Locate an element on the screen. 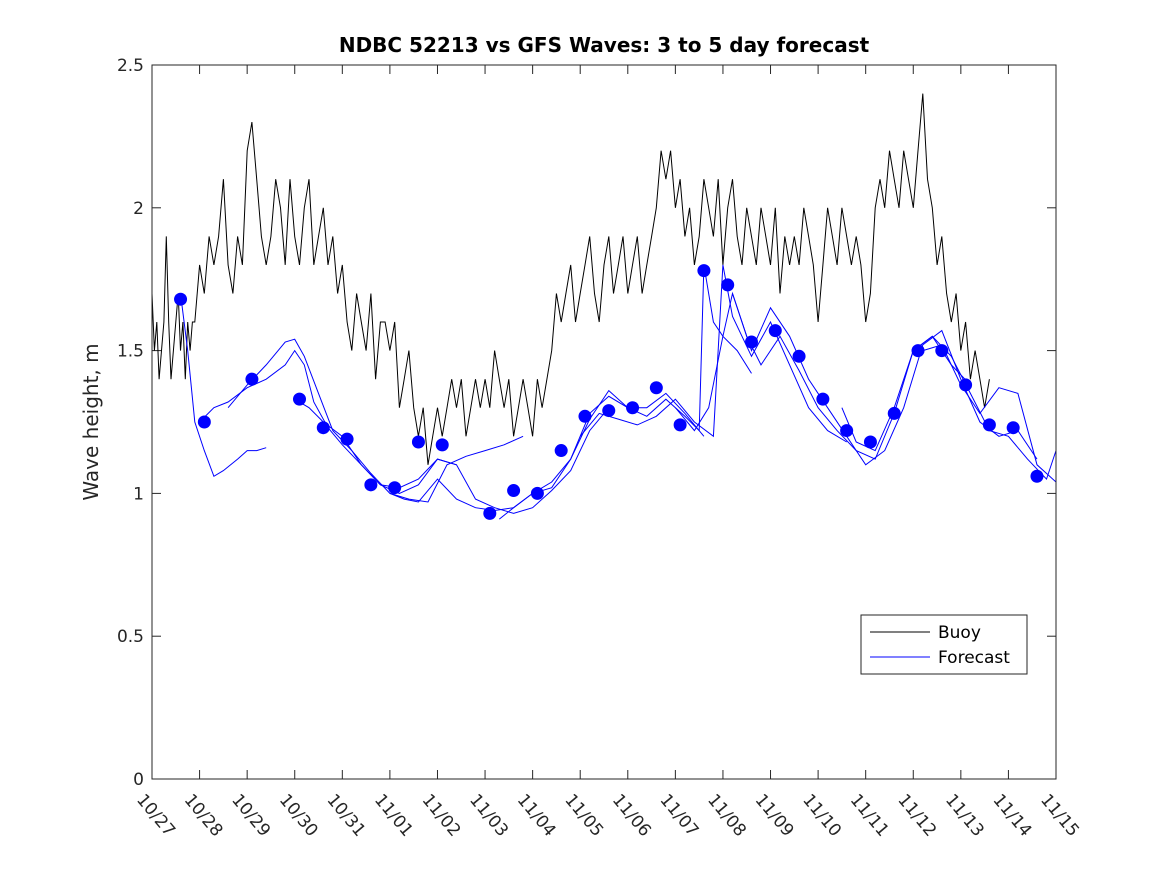 Image resolution: width=1167 pixels, height=875 pixels. legend: Buoy Forecast is located at coordinates (944, 644).